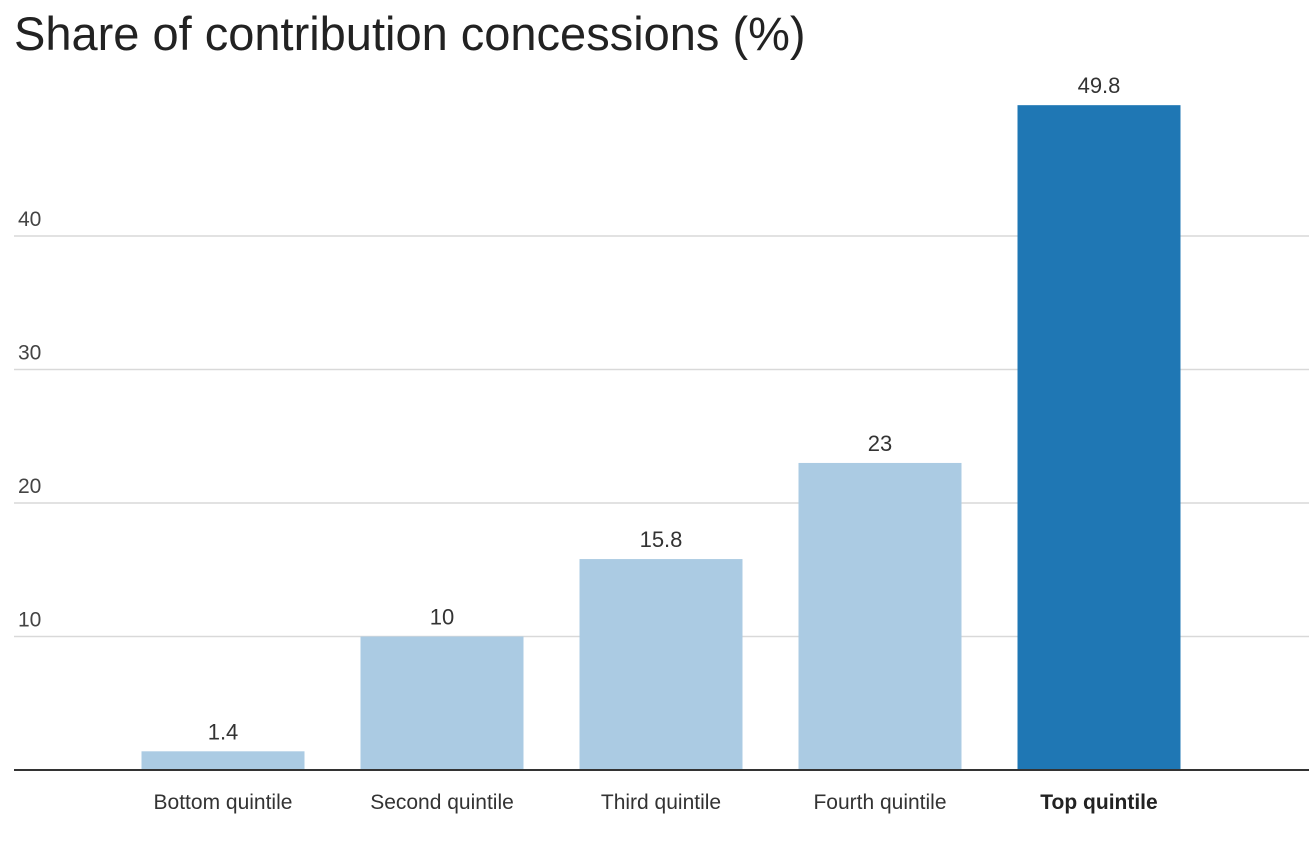 The image size is (1309, 847). What do you see at coordinates (1099, 438) in the screenshot?
I see `bar-top-quintile` at bounding box center [1099, 438].